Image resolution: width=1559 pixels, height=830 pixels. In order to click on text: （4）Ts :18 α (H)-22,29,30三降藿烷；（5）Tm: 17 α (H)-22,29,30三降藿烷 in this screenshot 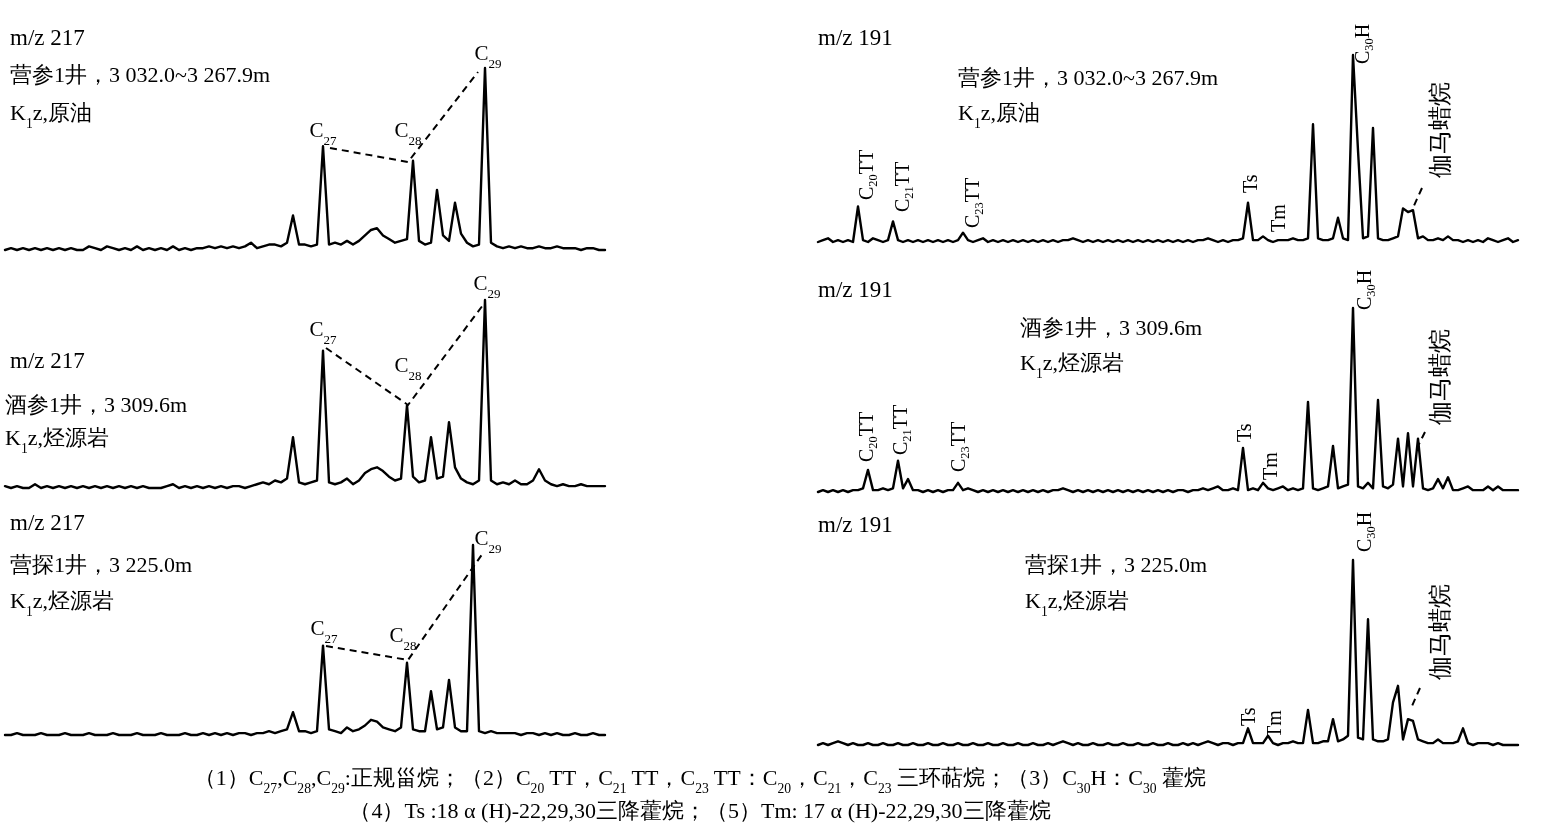, I will do `click(700, 810)`.